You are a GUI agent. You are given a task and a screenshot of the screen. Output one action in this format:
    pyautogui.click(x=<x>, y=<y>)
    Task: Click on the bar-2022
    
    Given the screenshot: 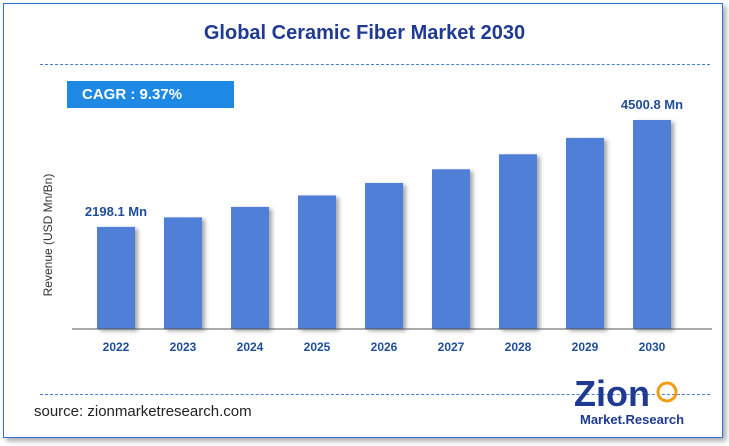 What is the action you would take?
    pyautogui.click(x=116, y=277)
    